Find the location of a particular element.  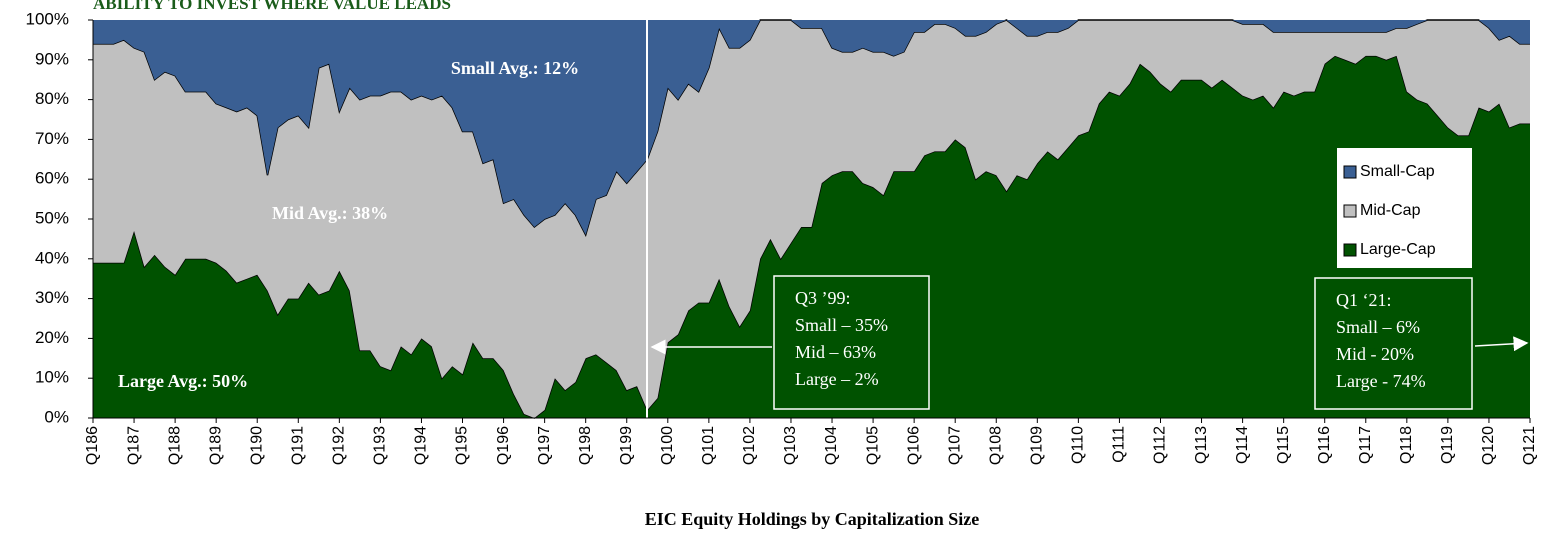

y-tick-label: 60% is located at coordinates (52, 178).